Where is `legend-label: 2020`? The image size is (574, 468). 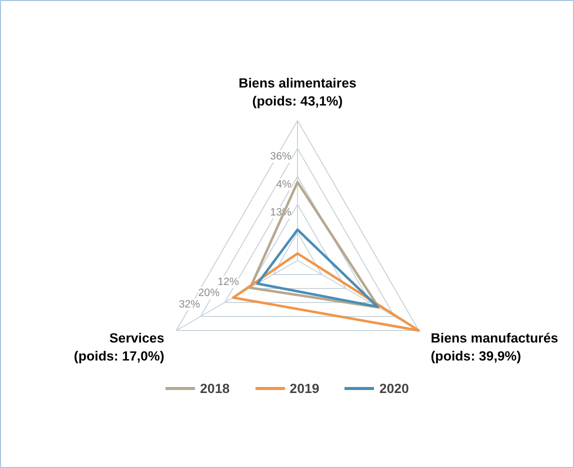
legend-label: 2020 is located at coordinates (394, 388).